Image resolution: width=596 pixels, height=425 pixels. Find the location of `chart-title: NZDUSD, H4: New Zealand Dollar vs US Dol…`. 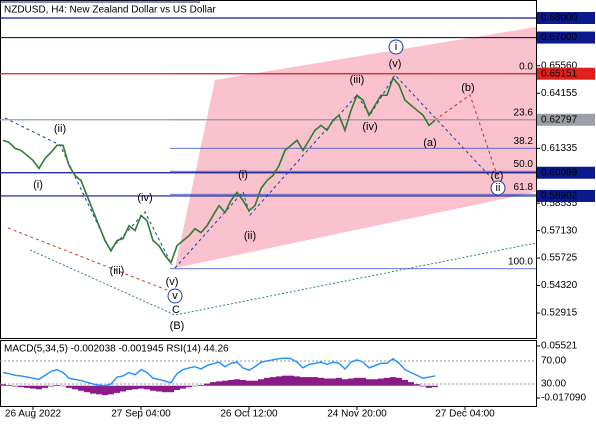

chart-title: NZDUSD, H4: New Zealand Dollar vs US Dol… is located at coordinates (110, 10).